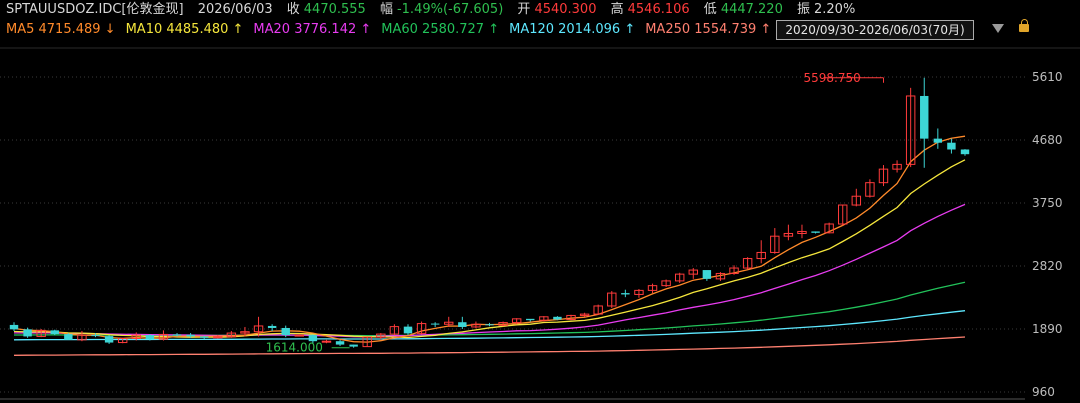 The image size is (1080, 403). I want to click on y-tick-label: 2820, so click(1047, 266).